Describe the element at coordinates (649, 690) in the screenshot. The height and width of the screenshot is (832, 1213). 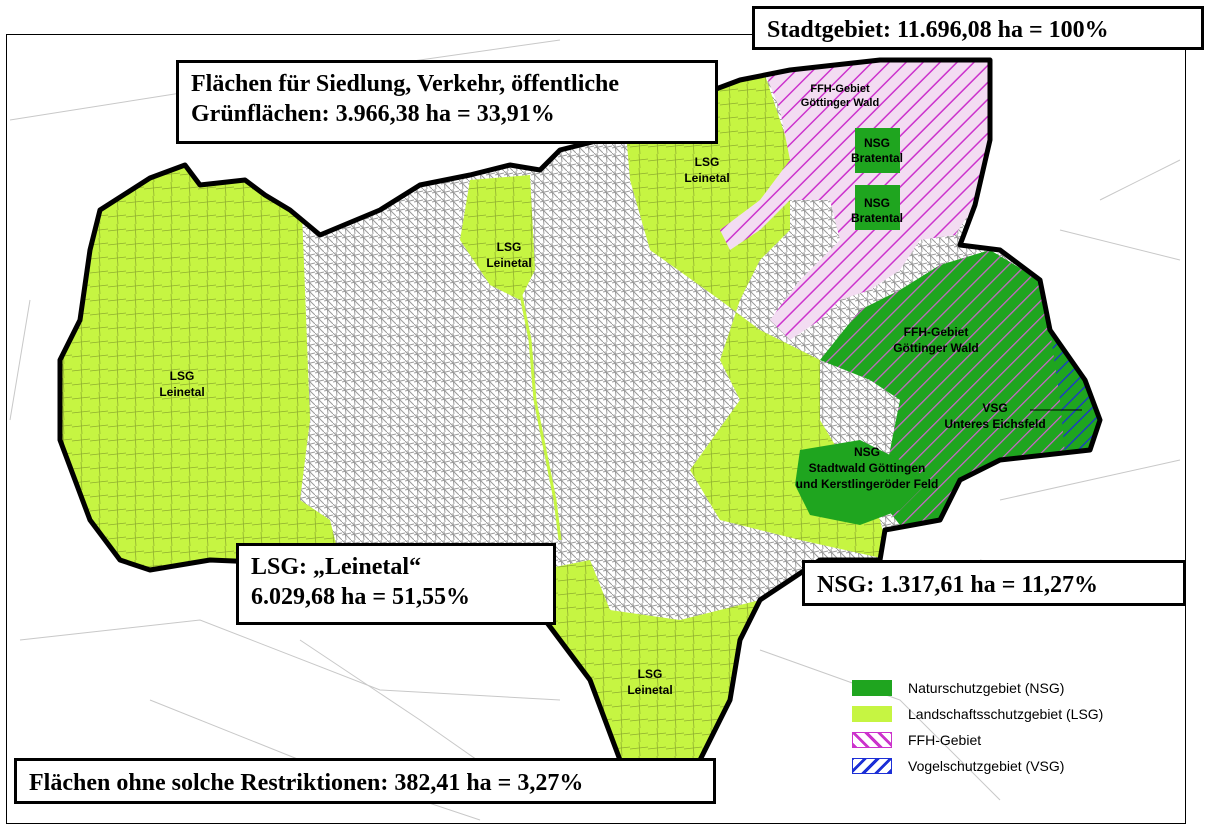
I see `label-lsg-south-name: Leinetal` at that location.